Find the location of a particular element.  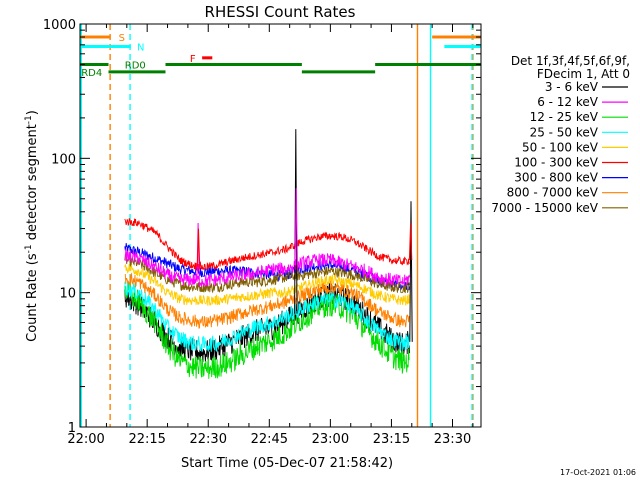

x-tick-label: 23:15 is located at coordinates (391, 439).